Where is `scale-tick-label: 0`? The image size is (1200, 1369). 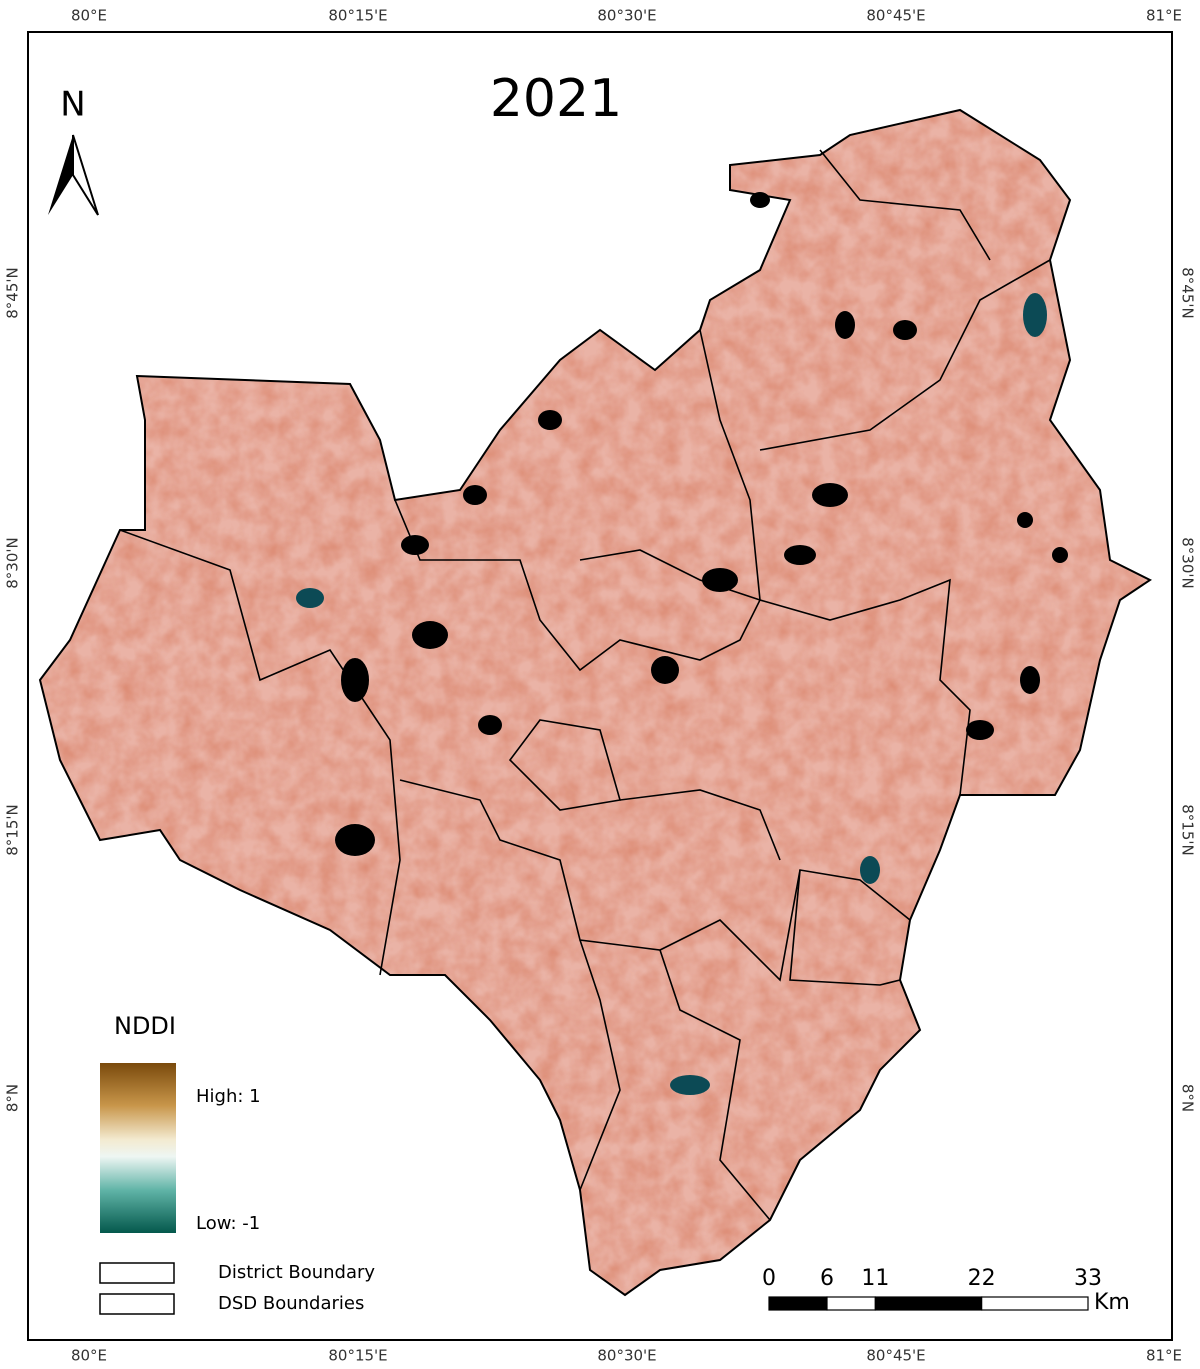 scale-tick-label: 0 is located at coordinates (769, 1278).